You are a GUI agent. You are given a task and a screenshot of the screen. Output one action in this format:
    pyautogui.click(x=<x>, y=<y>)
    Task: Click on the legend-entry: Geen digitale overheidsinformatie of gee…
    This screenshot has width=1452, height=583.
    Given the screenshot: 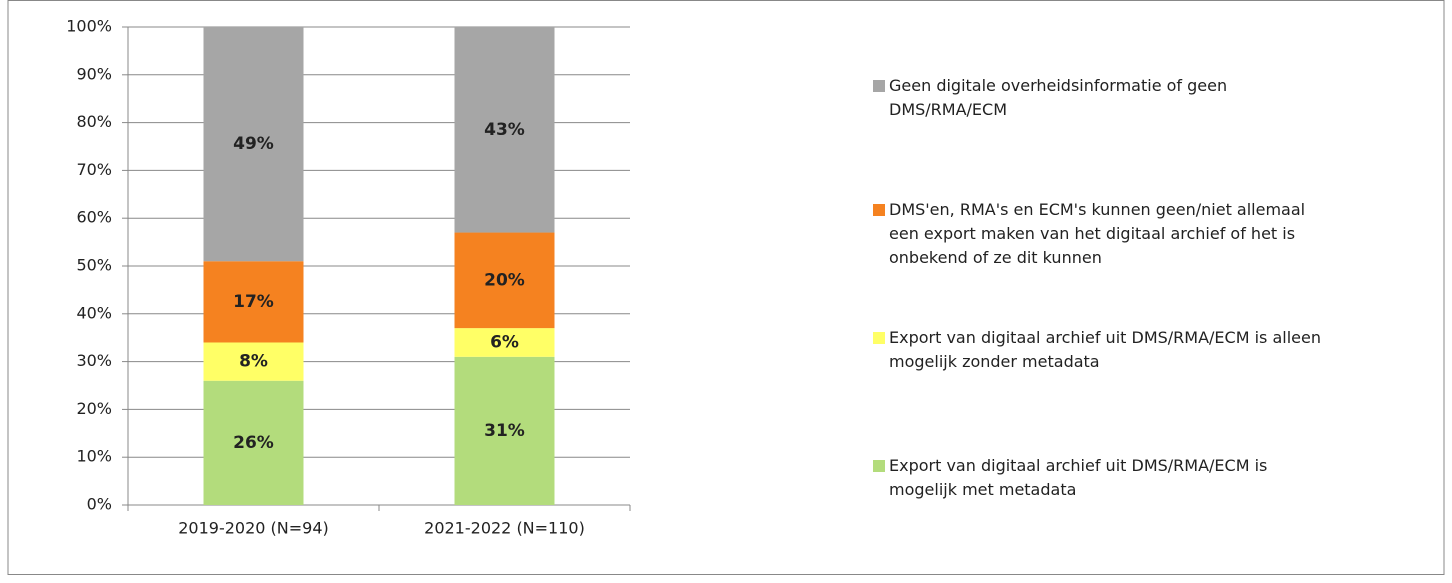 What is the action you would take?
    pyautogui.click(x=1101, y=98)
    